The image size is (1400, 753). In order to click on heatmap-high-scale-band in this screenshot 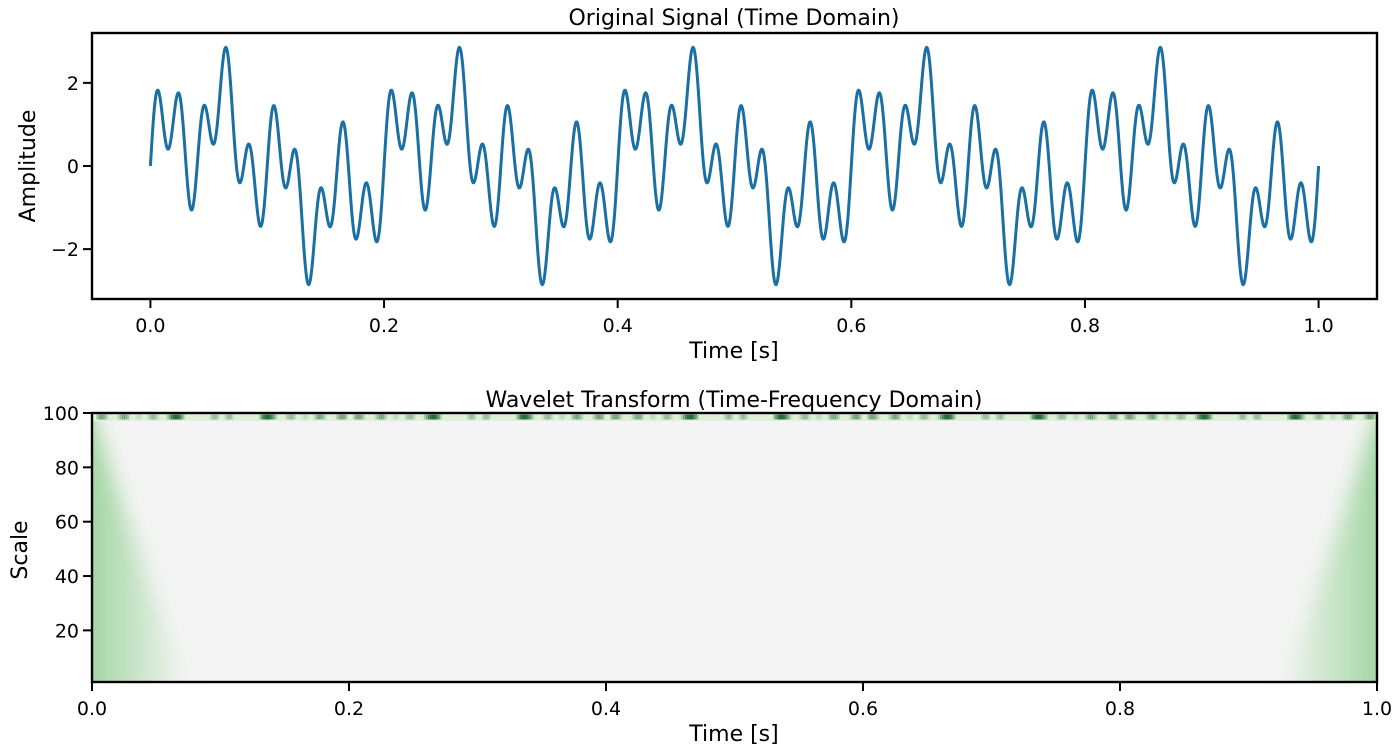, I will do `click(734, 417)`.